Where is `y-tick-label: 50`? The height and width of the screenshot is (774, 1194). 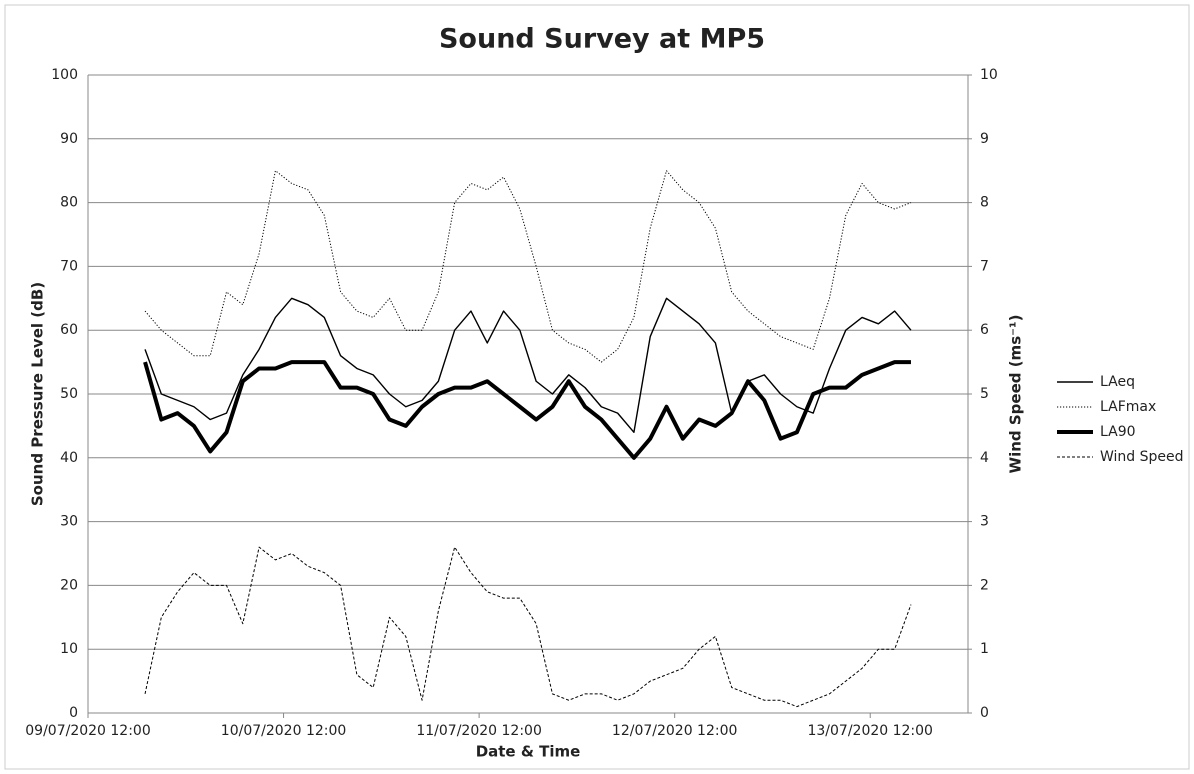 y-tick-label: 50 is located at coordinates (69, 394).